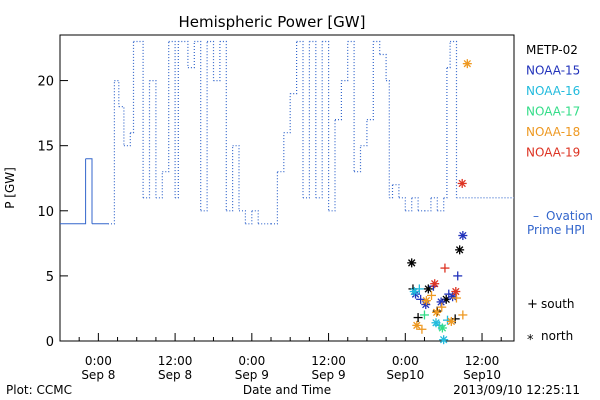 The height and width of the screenshot is (400, 600). Describe the element at coordinates (553, 71) in the screenshot. I see `legend-item-noaa-15: NOAA-15` at that location.